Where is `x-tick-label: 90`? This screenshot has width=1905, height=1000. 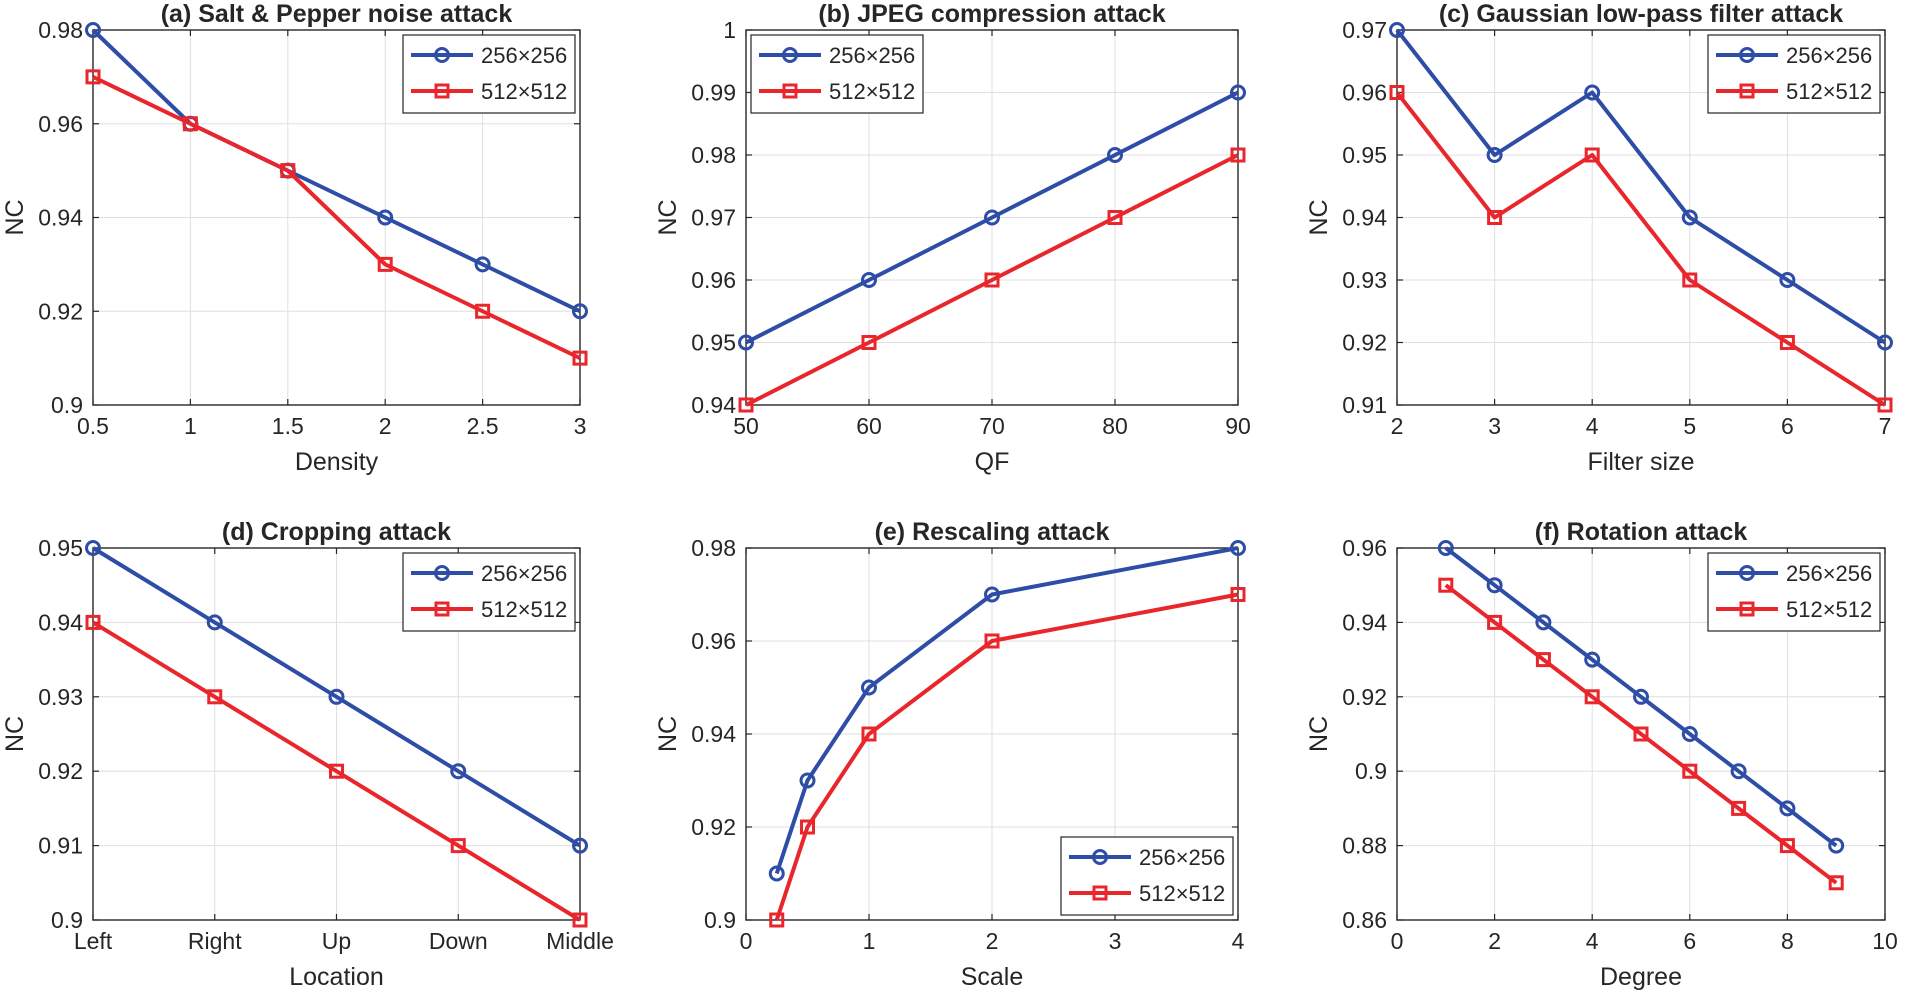 x-tick-label: 90 is located at coordinates (1238, 426).